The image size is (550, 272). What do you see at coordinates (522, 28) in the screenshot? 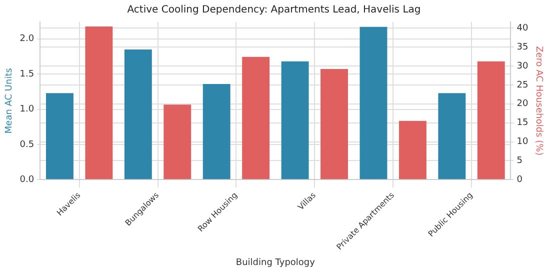
I see `y2-tick-label: 40` at bounding box center [522, 28].